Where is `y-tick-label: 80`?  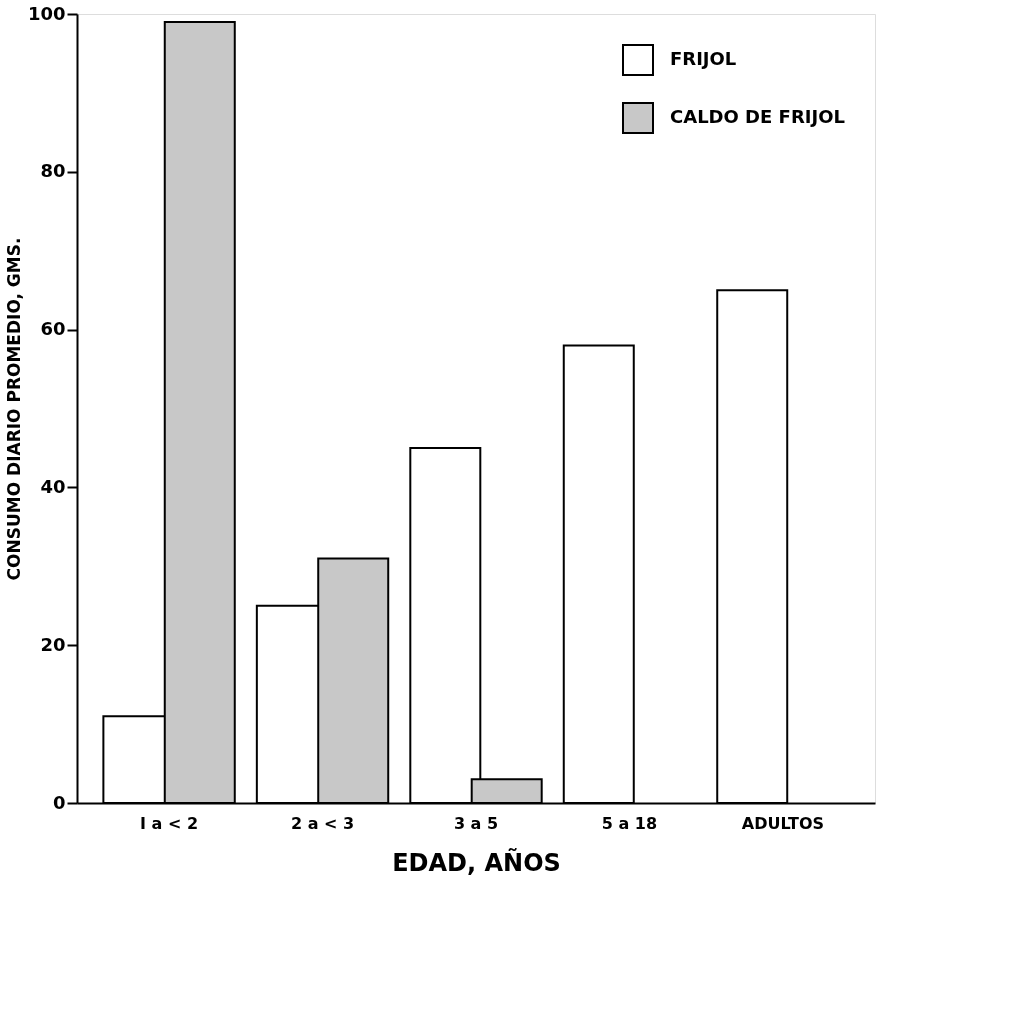 y-tick-label: 80 is located at coordinates (53, 171).